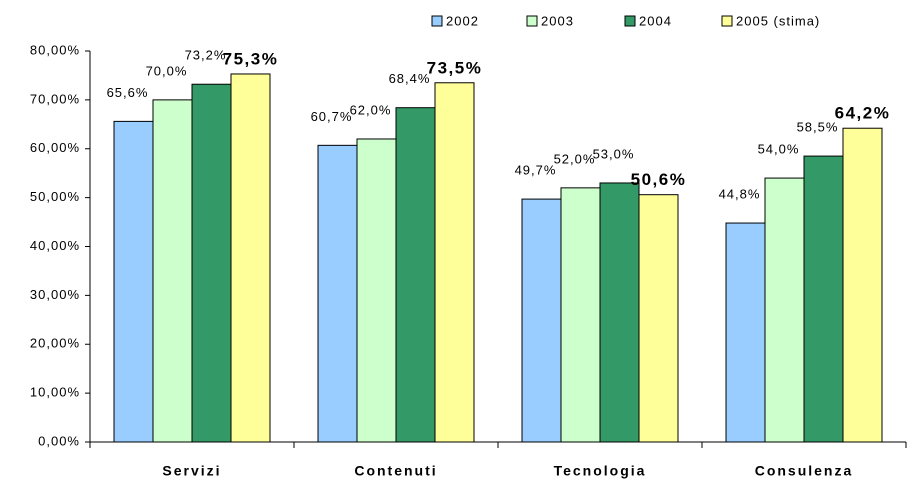  Describe the element at coordinates (462, 20) in the screenshot. I see `legend-label: 2002` at that location.